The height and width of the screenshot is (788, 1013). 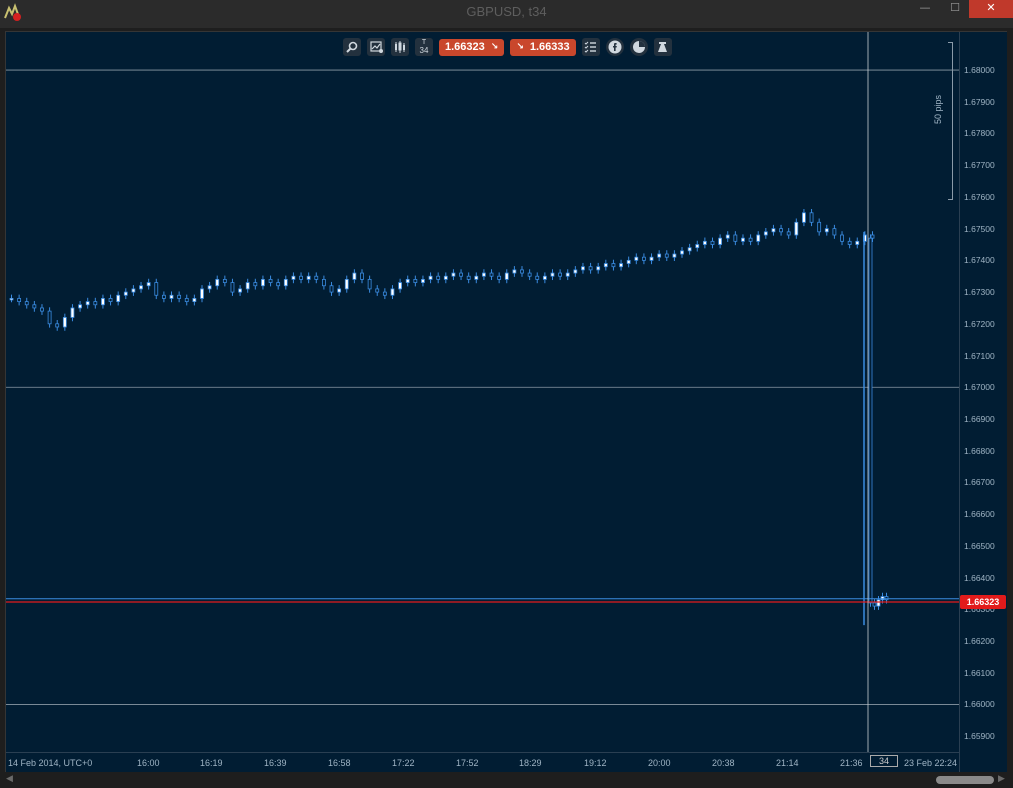 I want to click on time-label: 16:39, so click(x=275, y=763).